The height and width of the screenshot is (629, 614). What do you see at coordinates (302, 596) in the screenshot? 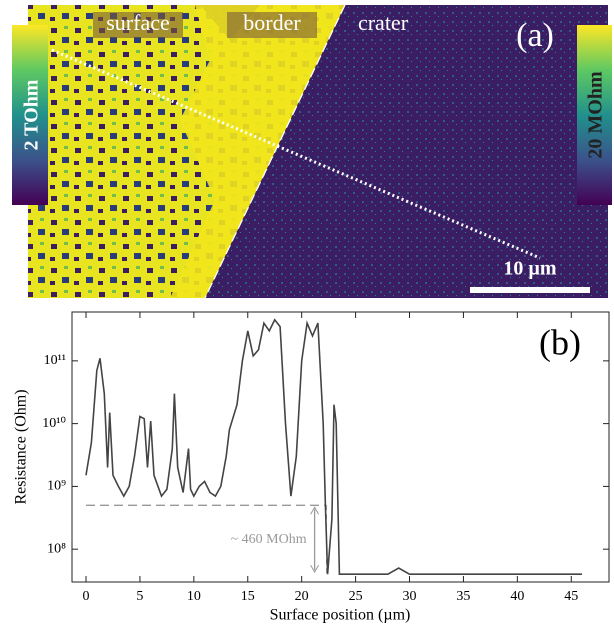
I see `x-tick-label: 20` at bounding box center [302, 596].